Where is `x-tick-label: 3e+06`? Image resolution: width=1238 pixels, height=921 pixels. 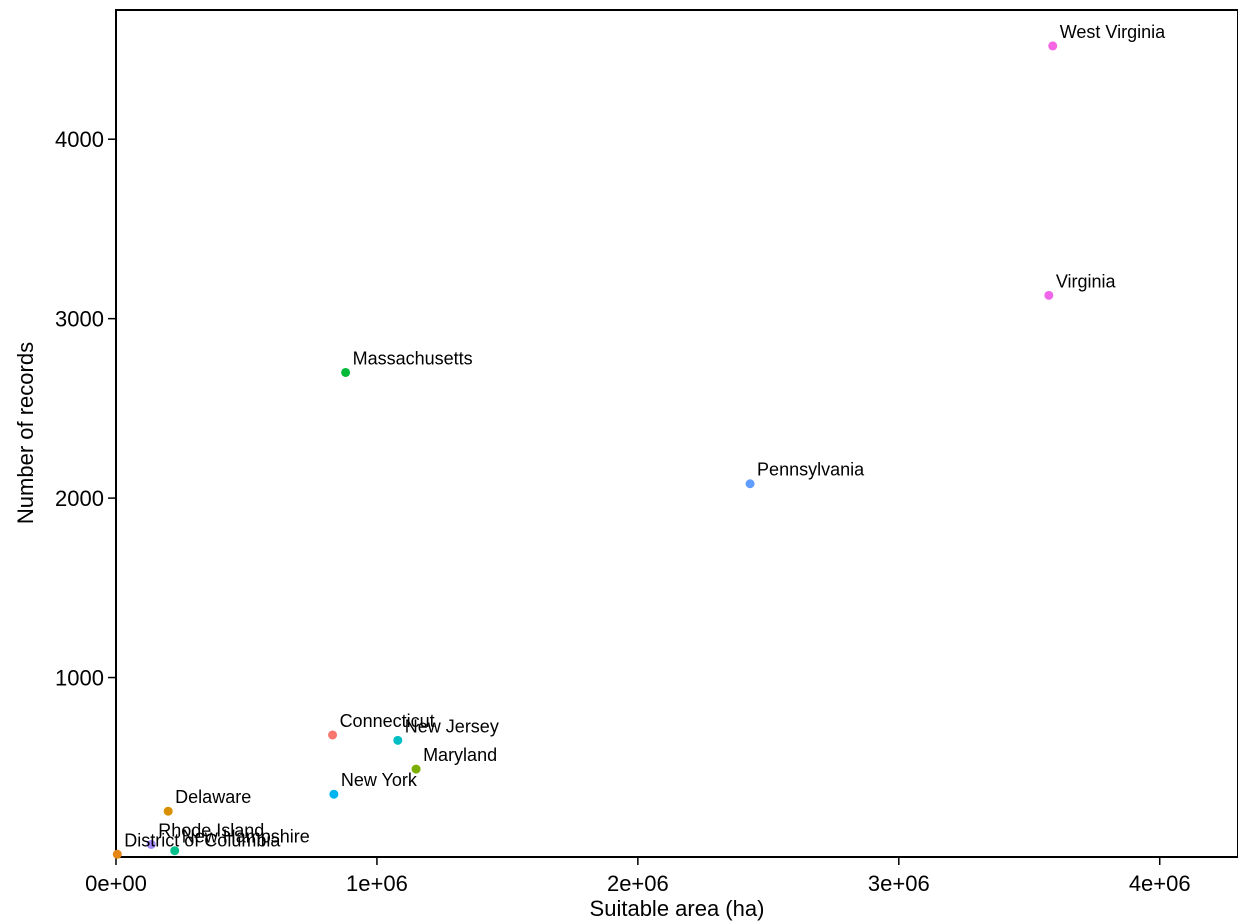
x-tick-label: 3e+06 is located at coordinates (899, 883).